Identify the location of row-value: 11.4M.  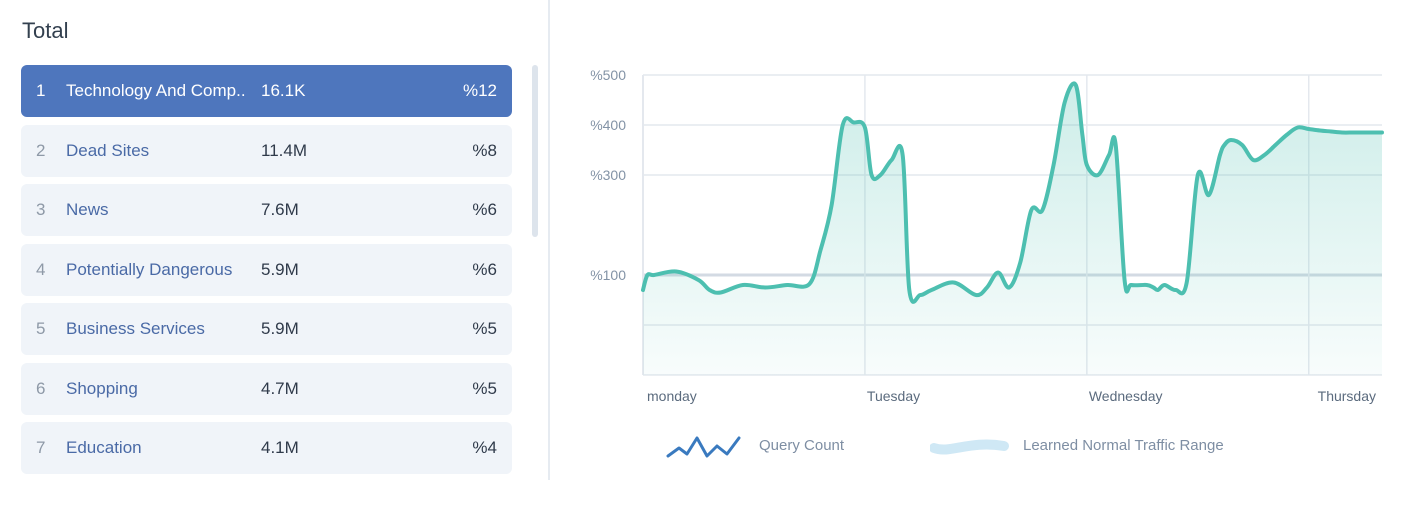
(284, 150).